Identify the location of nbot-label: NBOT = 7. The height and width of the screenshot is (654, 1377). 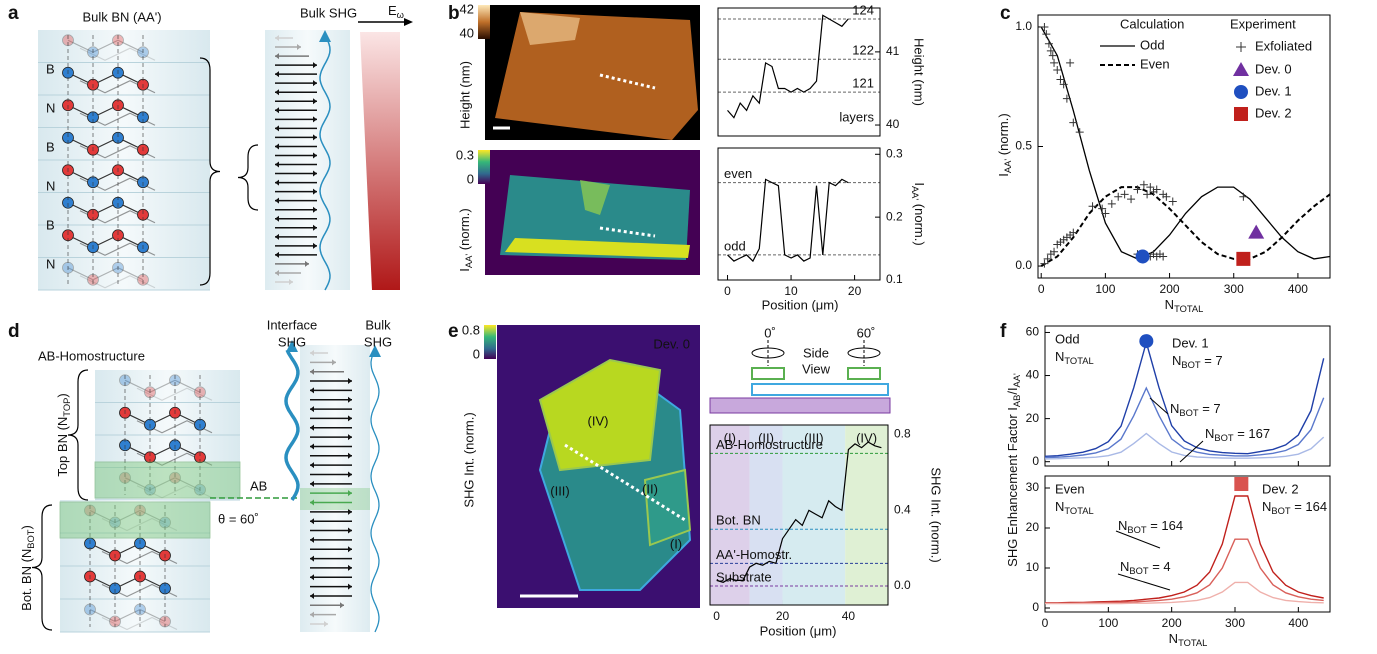
(1195, 409).